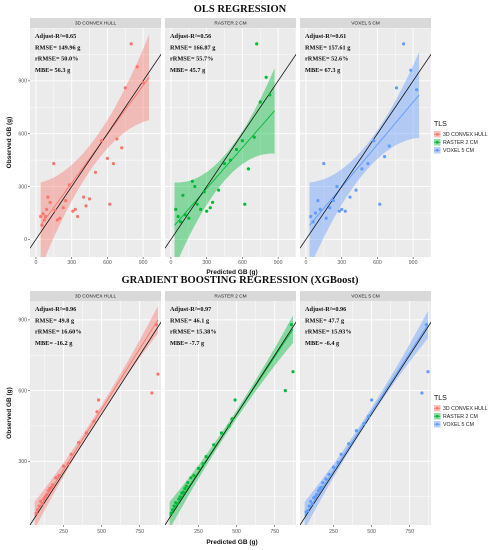 This screenshot has height=550, width=499. Describe the element at coordinates (143, 263) in the screenshot. I see `x-tick-label: 900` at that location.